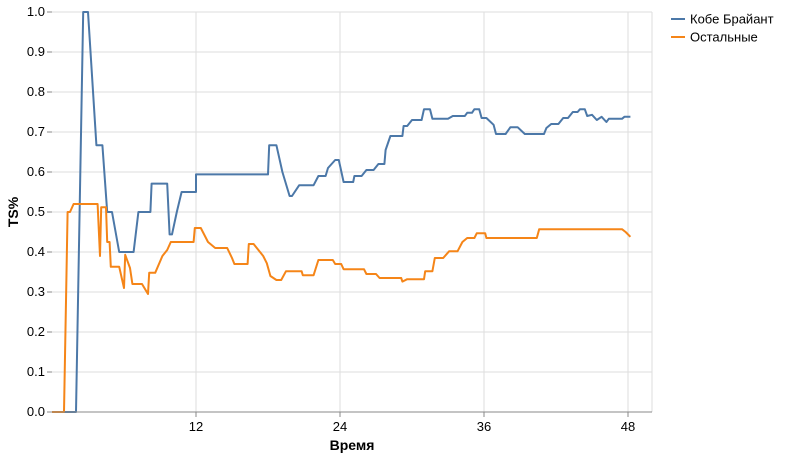  Describe the element at coordinates (196, 426) in the screenshot. I see `x-tick-label: 12` at that location.